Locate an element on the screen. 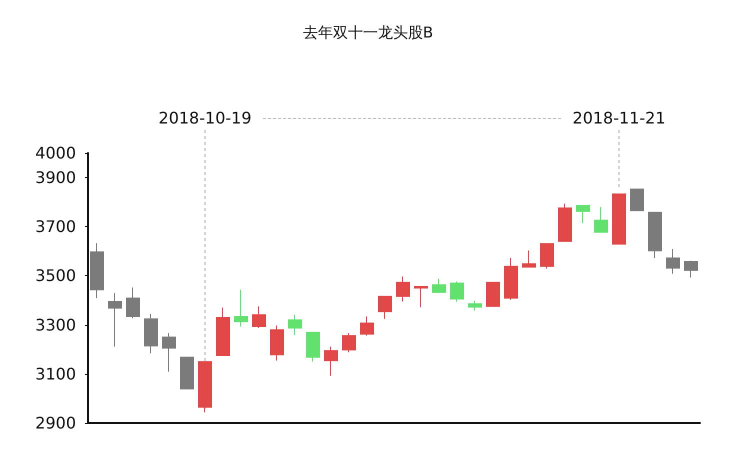  y-tick-label: 3700 is located at coordinates (55, 226).